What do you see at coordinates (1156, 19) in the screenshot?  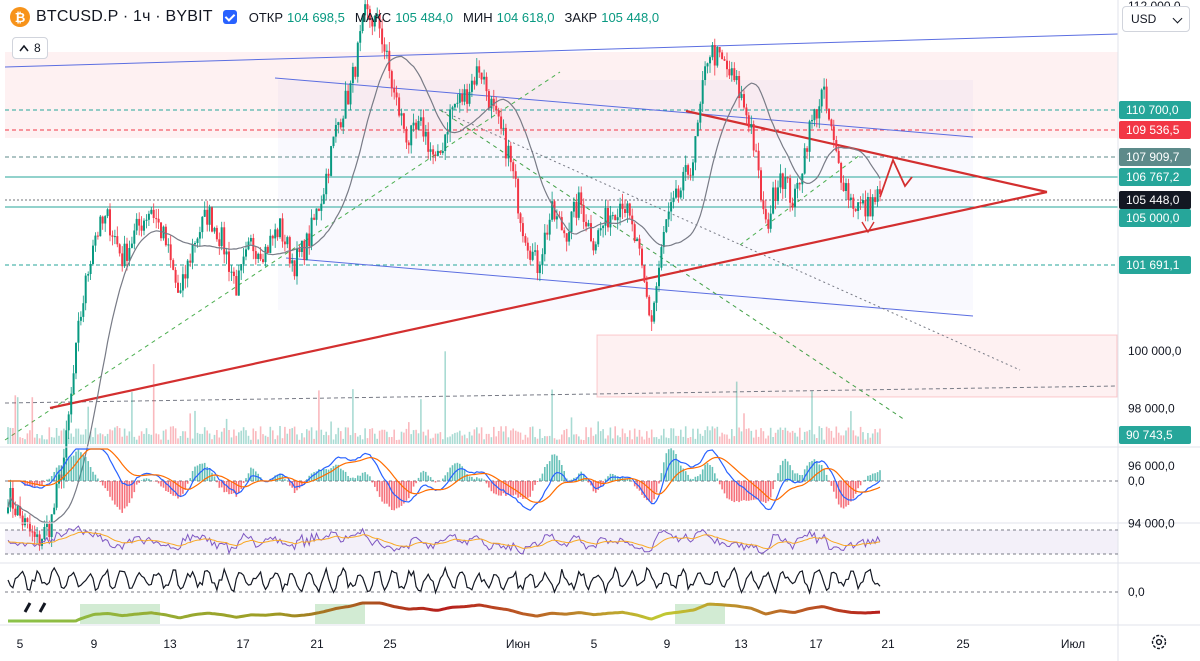 I see `currency-select: USD` at bounding box center [1156, 19].